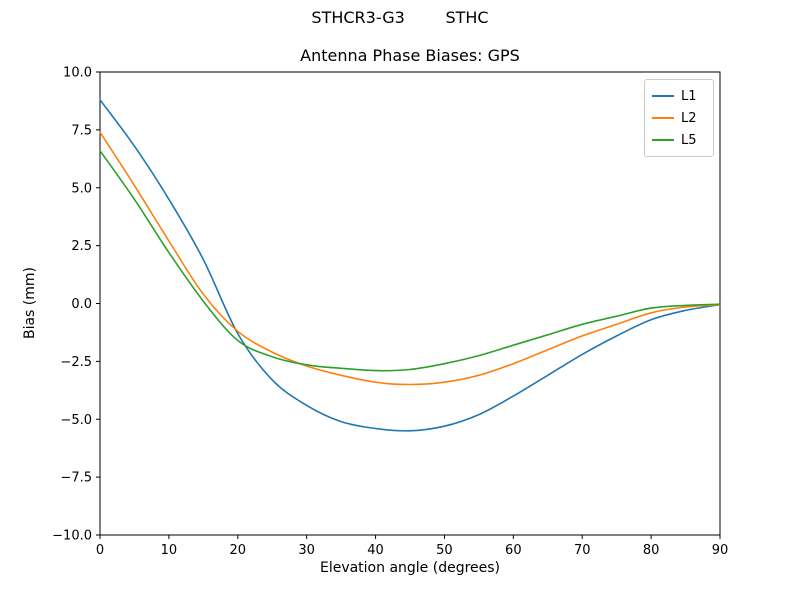 The width and height of the screenshot is (800, 600). Describe the element at coordinates (663, 118) in the screenshot. I see `legend-line-sample-l2` at that location.